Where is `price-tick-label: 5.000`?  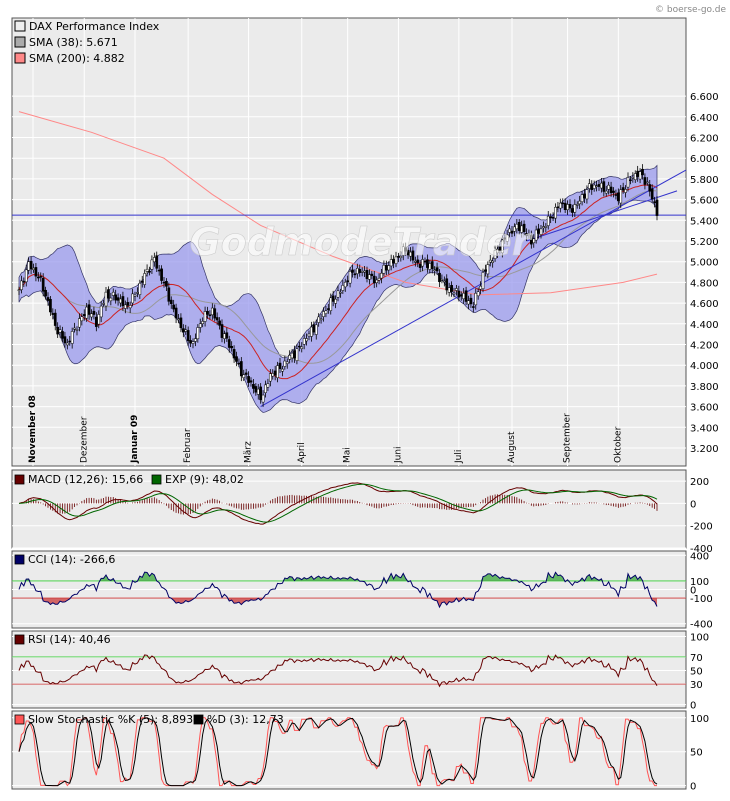
price-tick-label: 5.000 is located at coordinates (704, 263).